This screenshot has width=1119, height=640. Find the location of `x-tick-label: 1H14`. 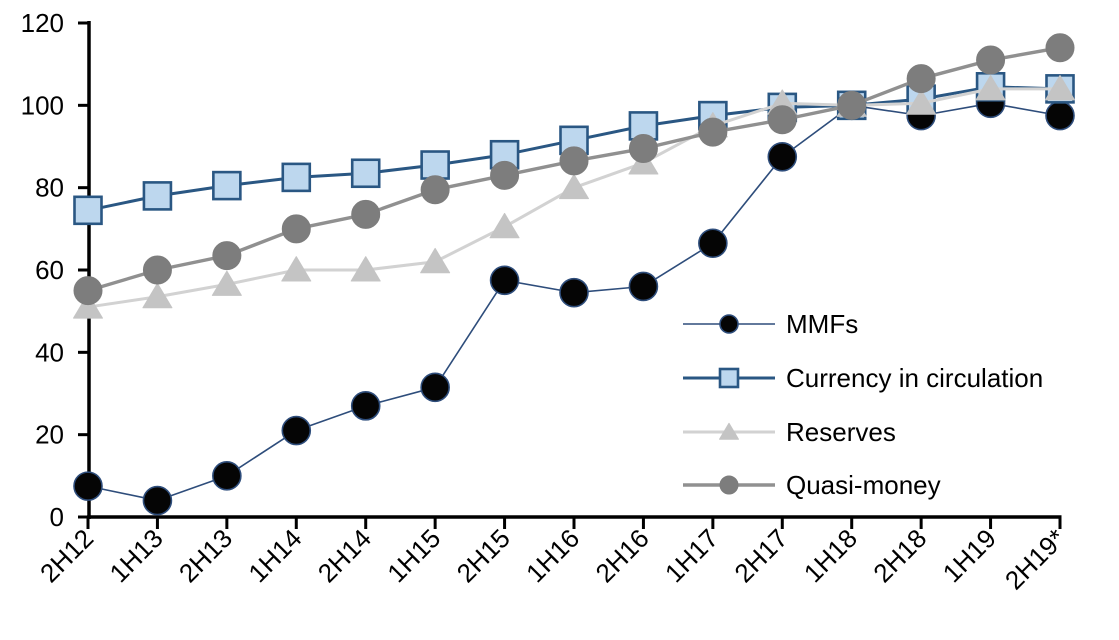

x-tick-label: 1H14 is located at coordinates (274, 555).